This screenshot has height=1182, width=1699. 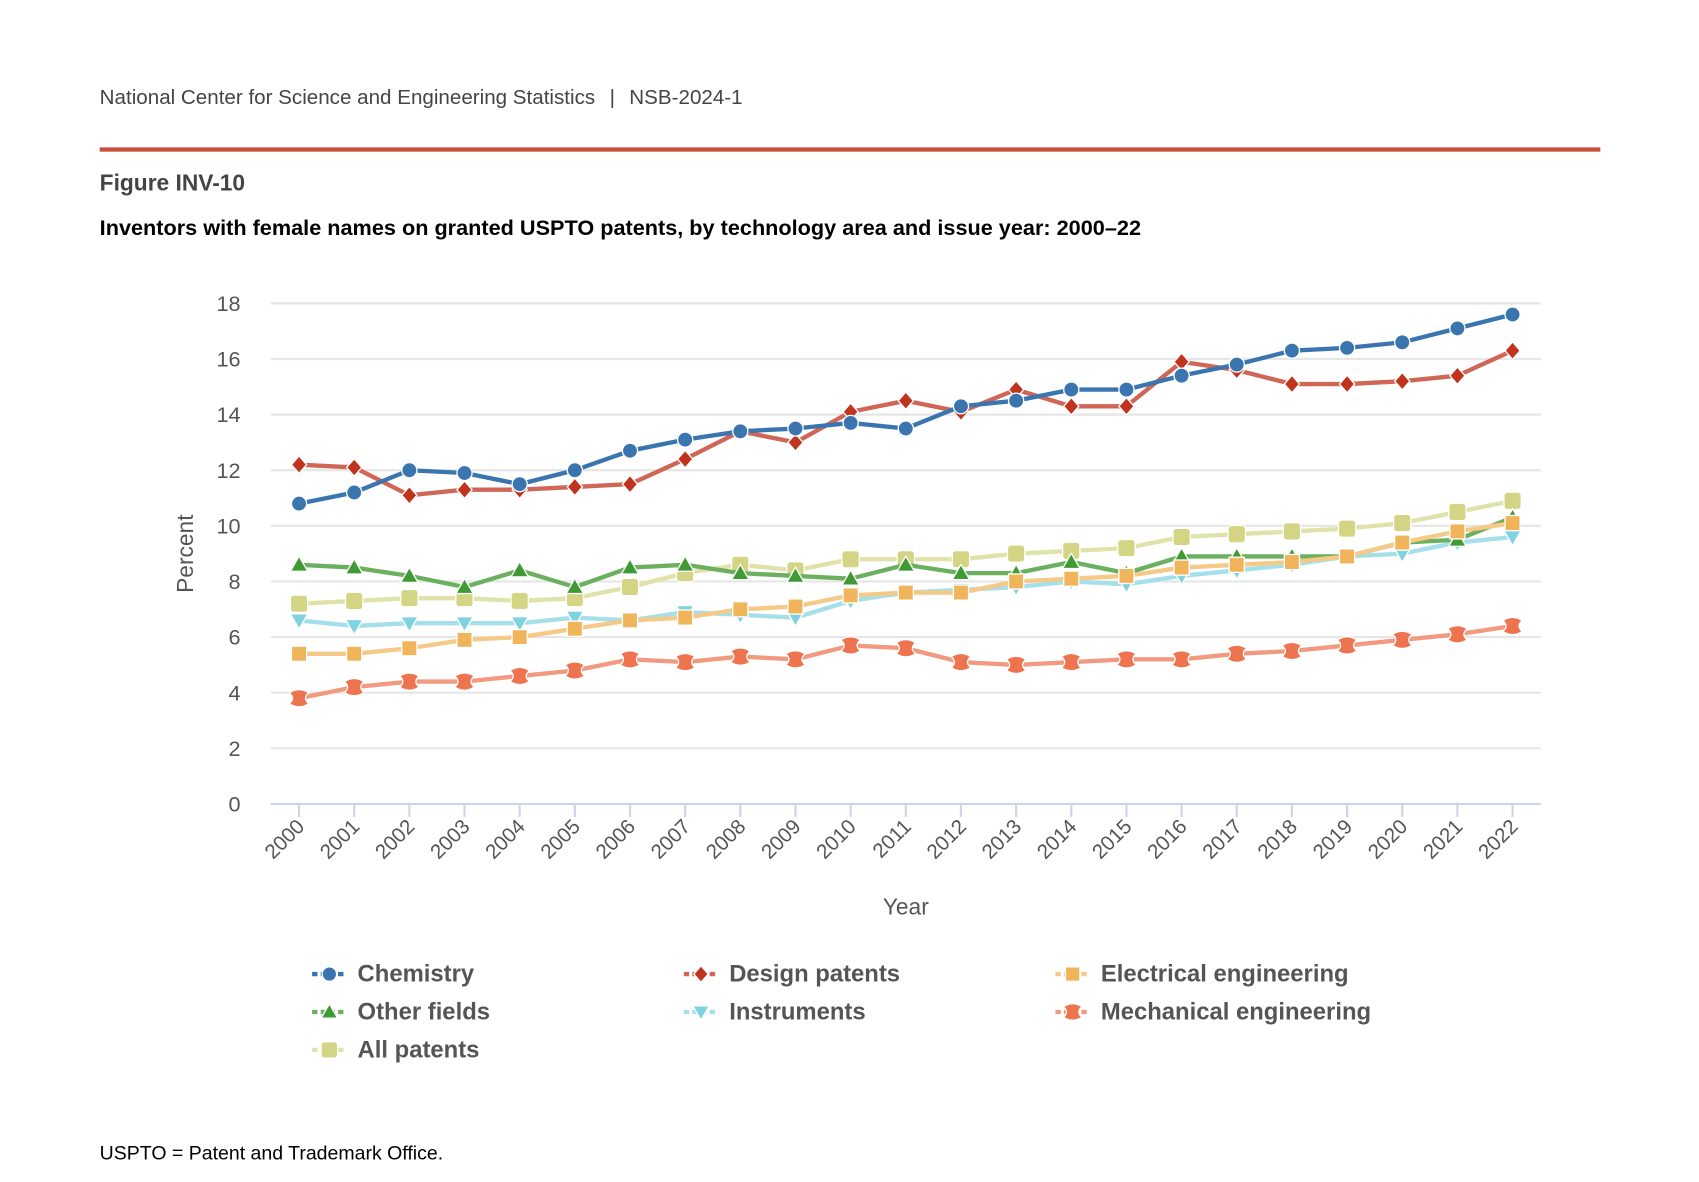 What do you see at coordinates (774, 1012) in the screenshot?
I see `legend-item-instruments: Instruments` at bounding box center [774, 1012].